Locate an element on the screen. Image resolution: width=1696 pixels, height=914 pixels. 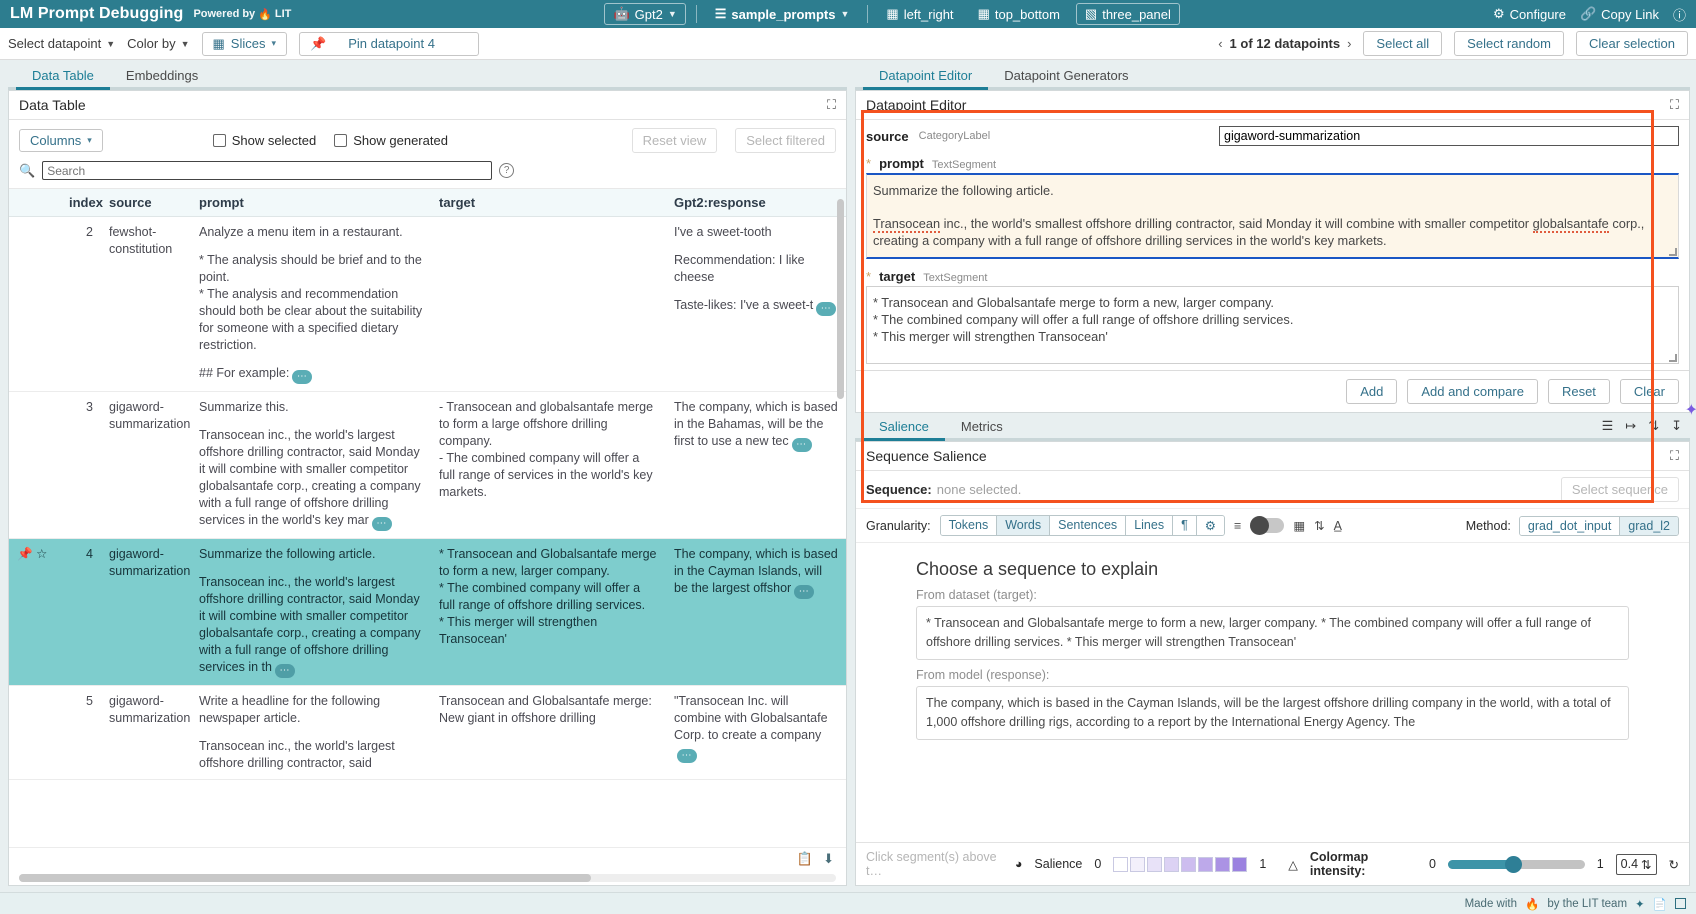
configure-button: ⚙ Configure is located at coordinates (1529, 14).